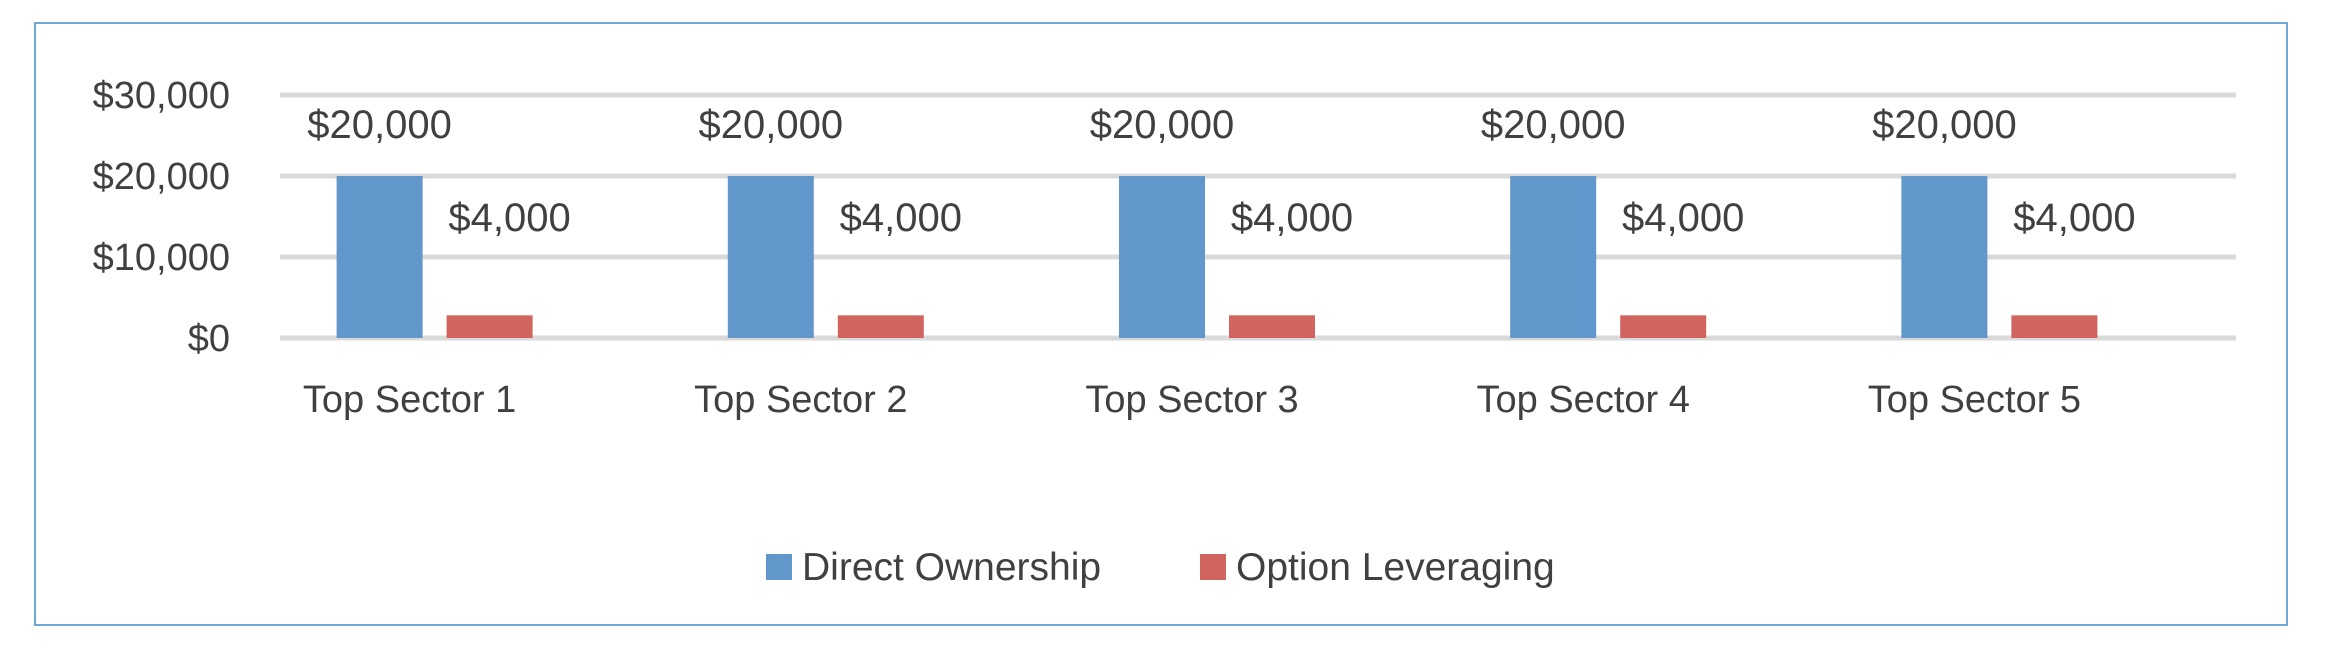 The height and width of the screenshot is (652, 2326). What do you see at coordinates (800, 400) in the screenshot?
I see `category-label: Top Sector 2` at bounding box center [800, 400].